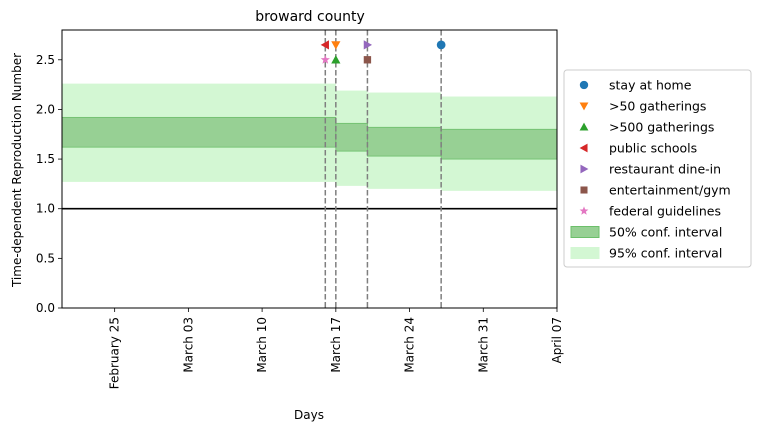 This screenshot has width=759, height=432. Describe the element at coordinates (665, 169) in the screenshot. I see `legend-label: restaurant dine-in` at that location.